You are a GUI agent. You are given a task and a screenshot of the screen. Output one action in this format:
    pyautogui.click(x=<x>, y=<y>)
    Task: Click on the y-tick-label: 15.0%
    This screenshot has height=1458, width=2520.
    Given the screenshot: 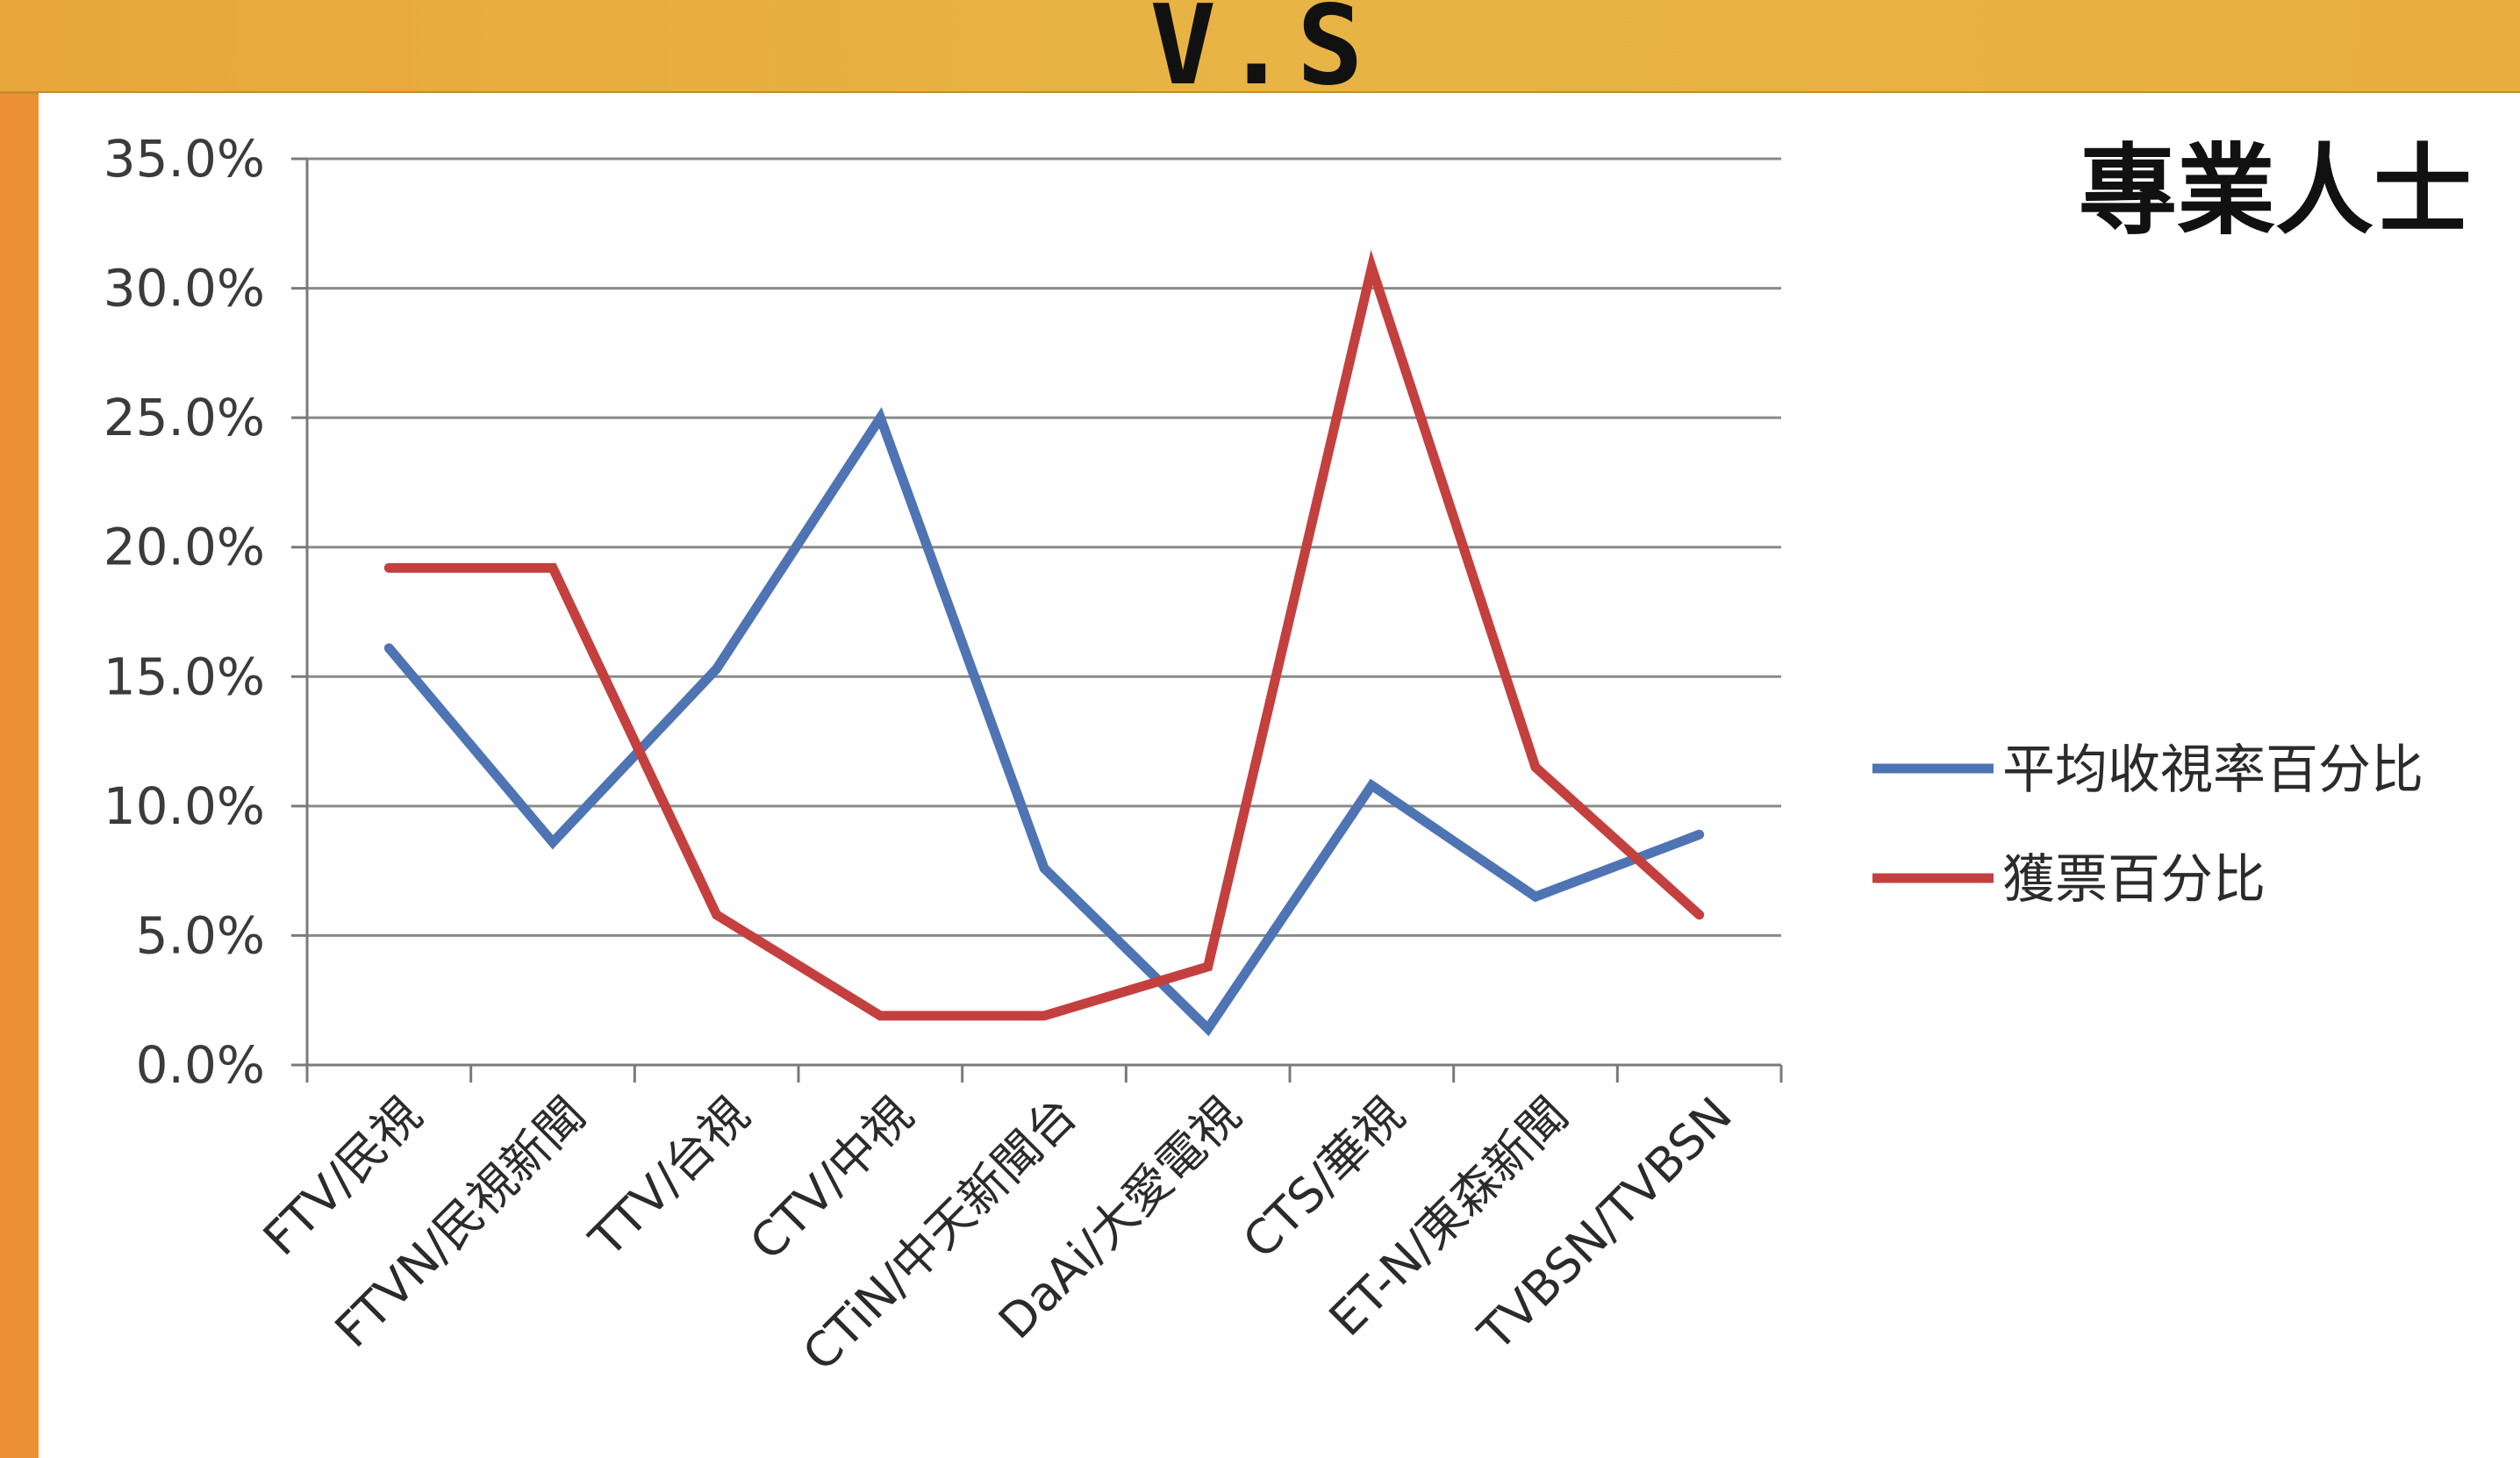 What is the action you would take?
    pyautogui.click(x=184, y=677)
    